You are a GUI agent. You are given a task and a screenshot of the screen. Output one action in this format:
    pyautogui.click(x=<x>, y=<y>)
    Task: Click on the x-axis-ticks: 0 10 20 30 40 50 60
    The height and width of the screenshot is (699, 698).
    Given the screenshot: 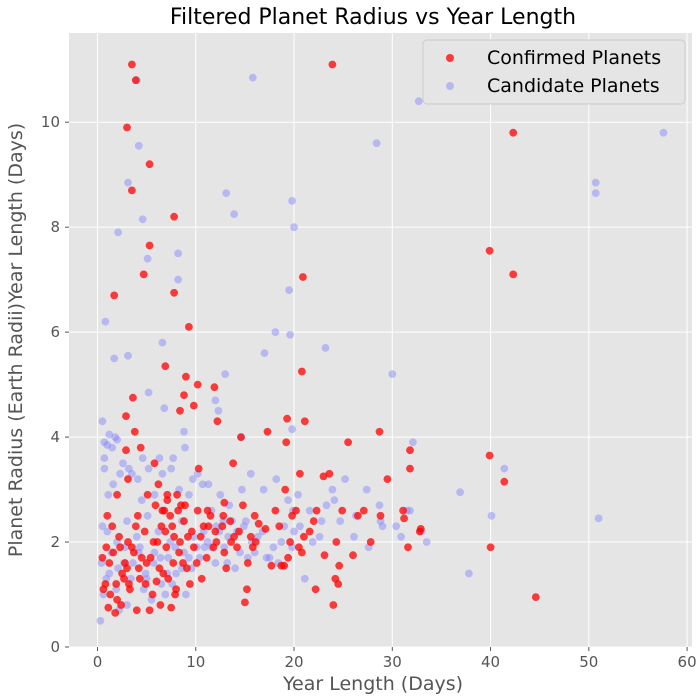 What is the action you would take?
    pyautogui.click(x=395, y=659)
    